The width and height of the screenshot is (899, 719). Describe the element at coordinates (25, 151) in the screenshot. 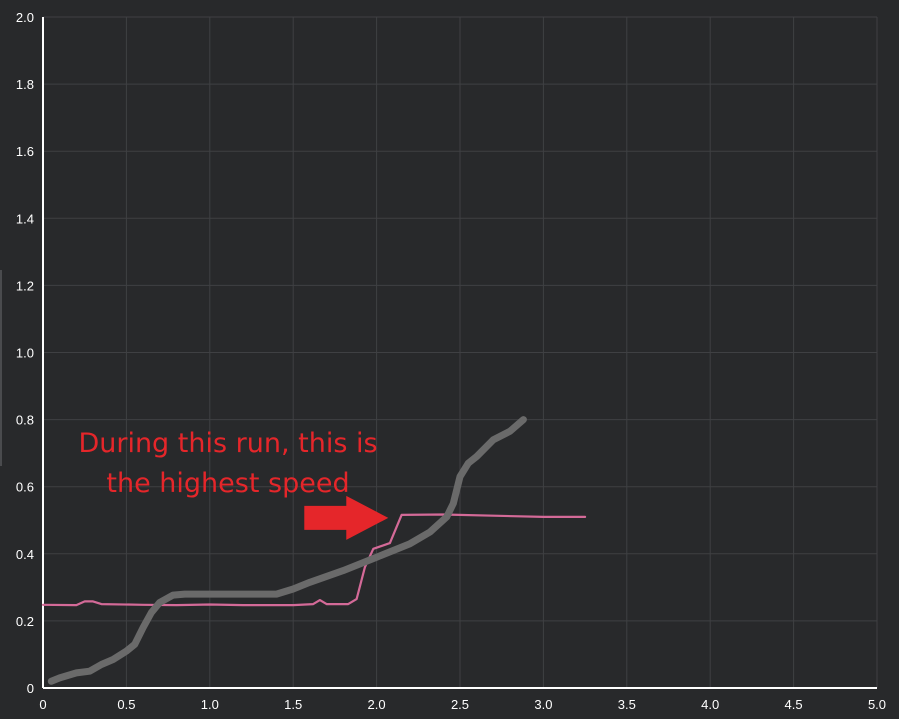

I see `y-tick-label: 1.6` at that location.